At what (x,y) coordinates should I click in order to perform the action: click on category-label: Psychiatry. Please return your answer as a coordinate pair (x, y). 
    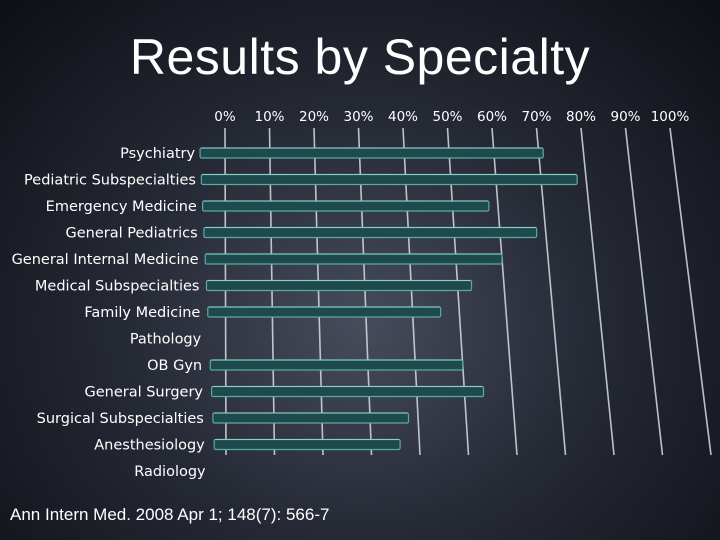
    Looking at the image, I should click on (157, 154).